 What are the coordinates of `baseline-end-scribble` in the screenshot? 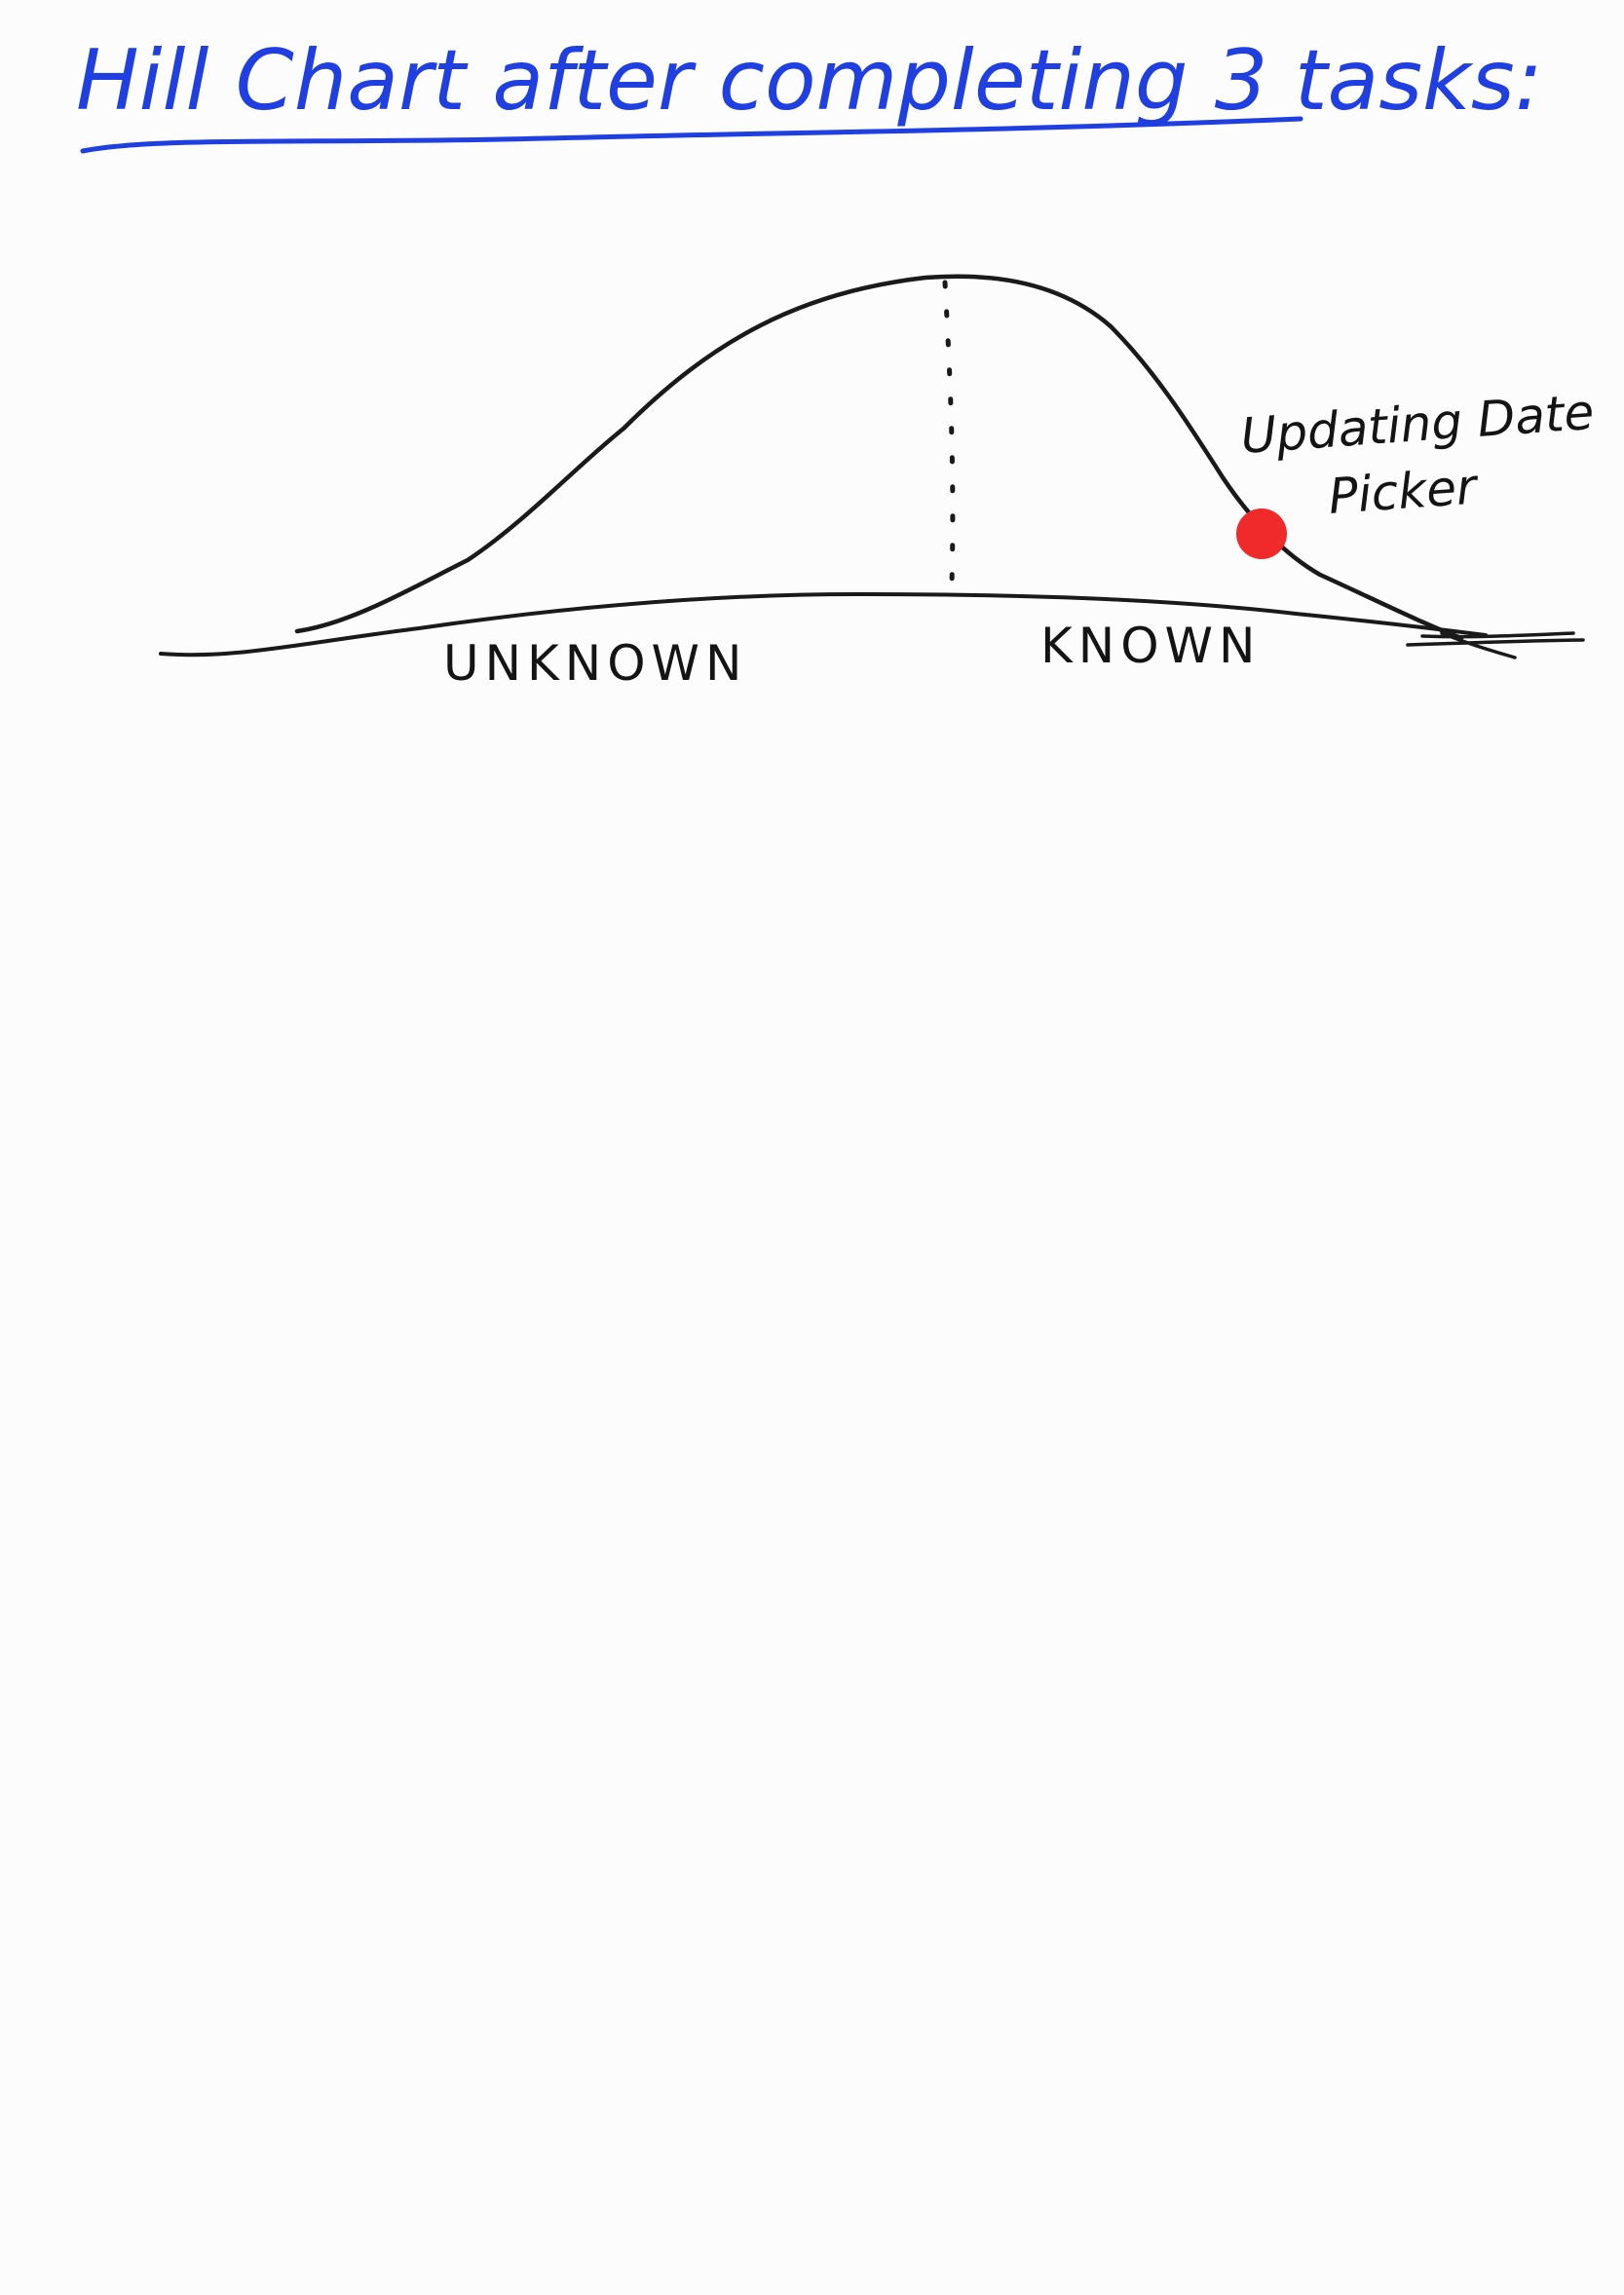 It's located at (1495, 645).